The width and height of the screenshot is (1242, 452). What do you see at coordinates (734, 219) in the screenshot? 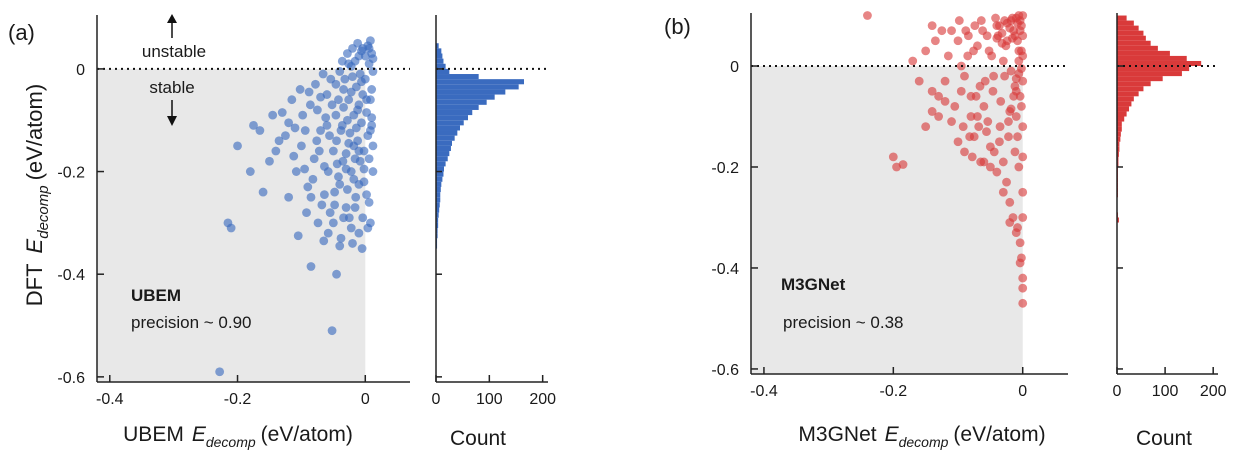
I see `y-ticks: 0 -0.2 -0.4 -0.6` at bounding box center [734, 219].